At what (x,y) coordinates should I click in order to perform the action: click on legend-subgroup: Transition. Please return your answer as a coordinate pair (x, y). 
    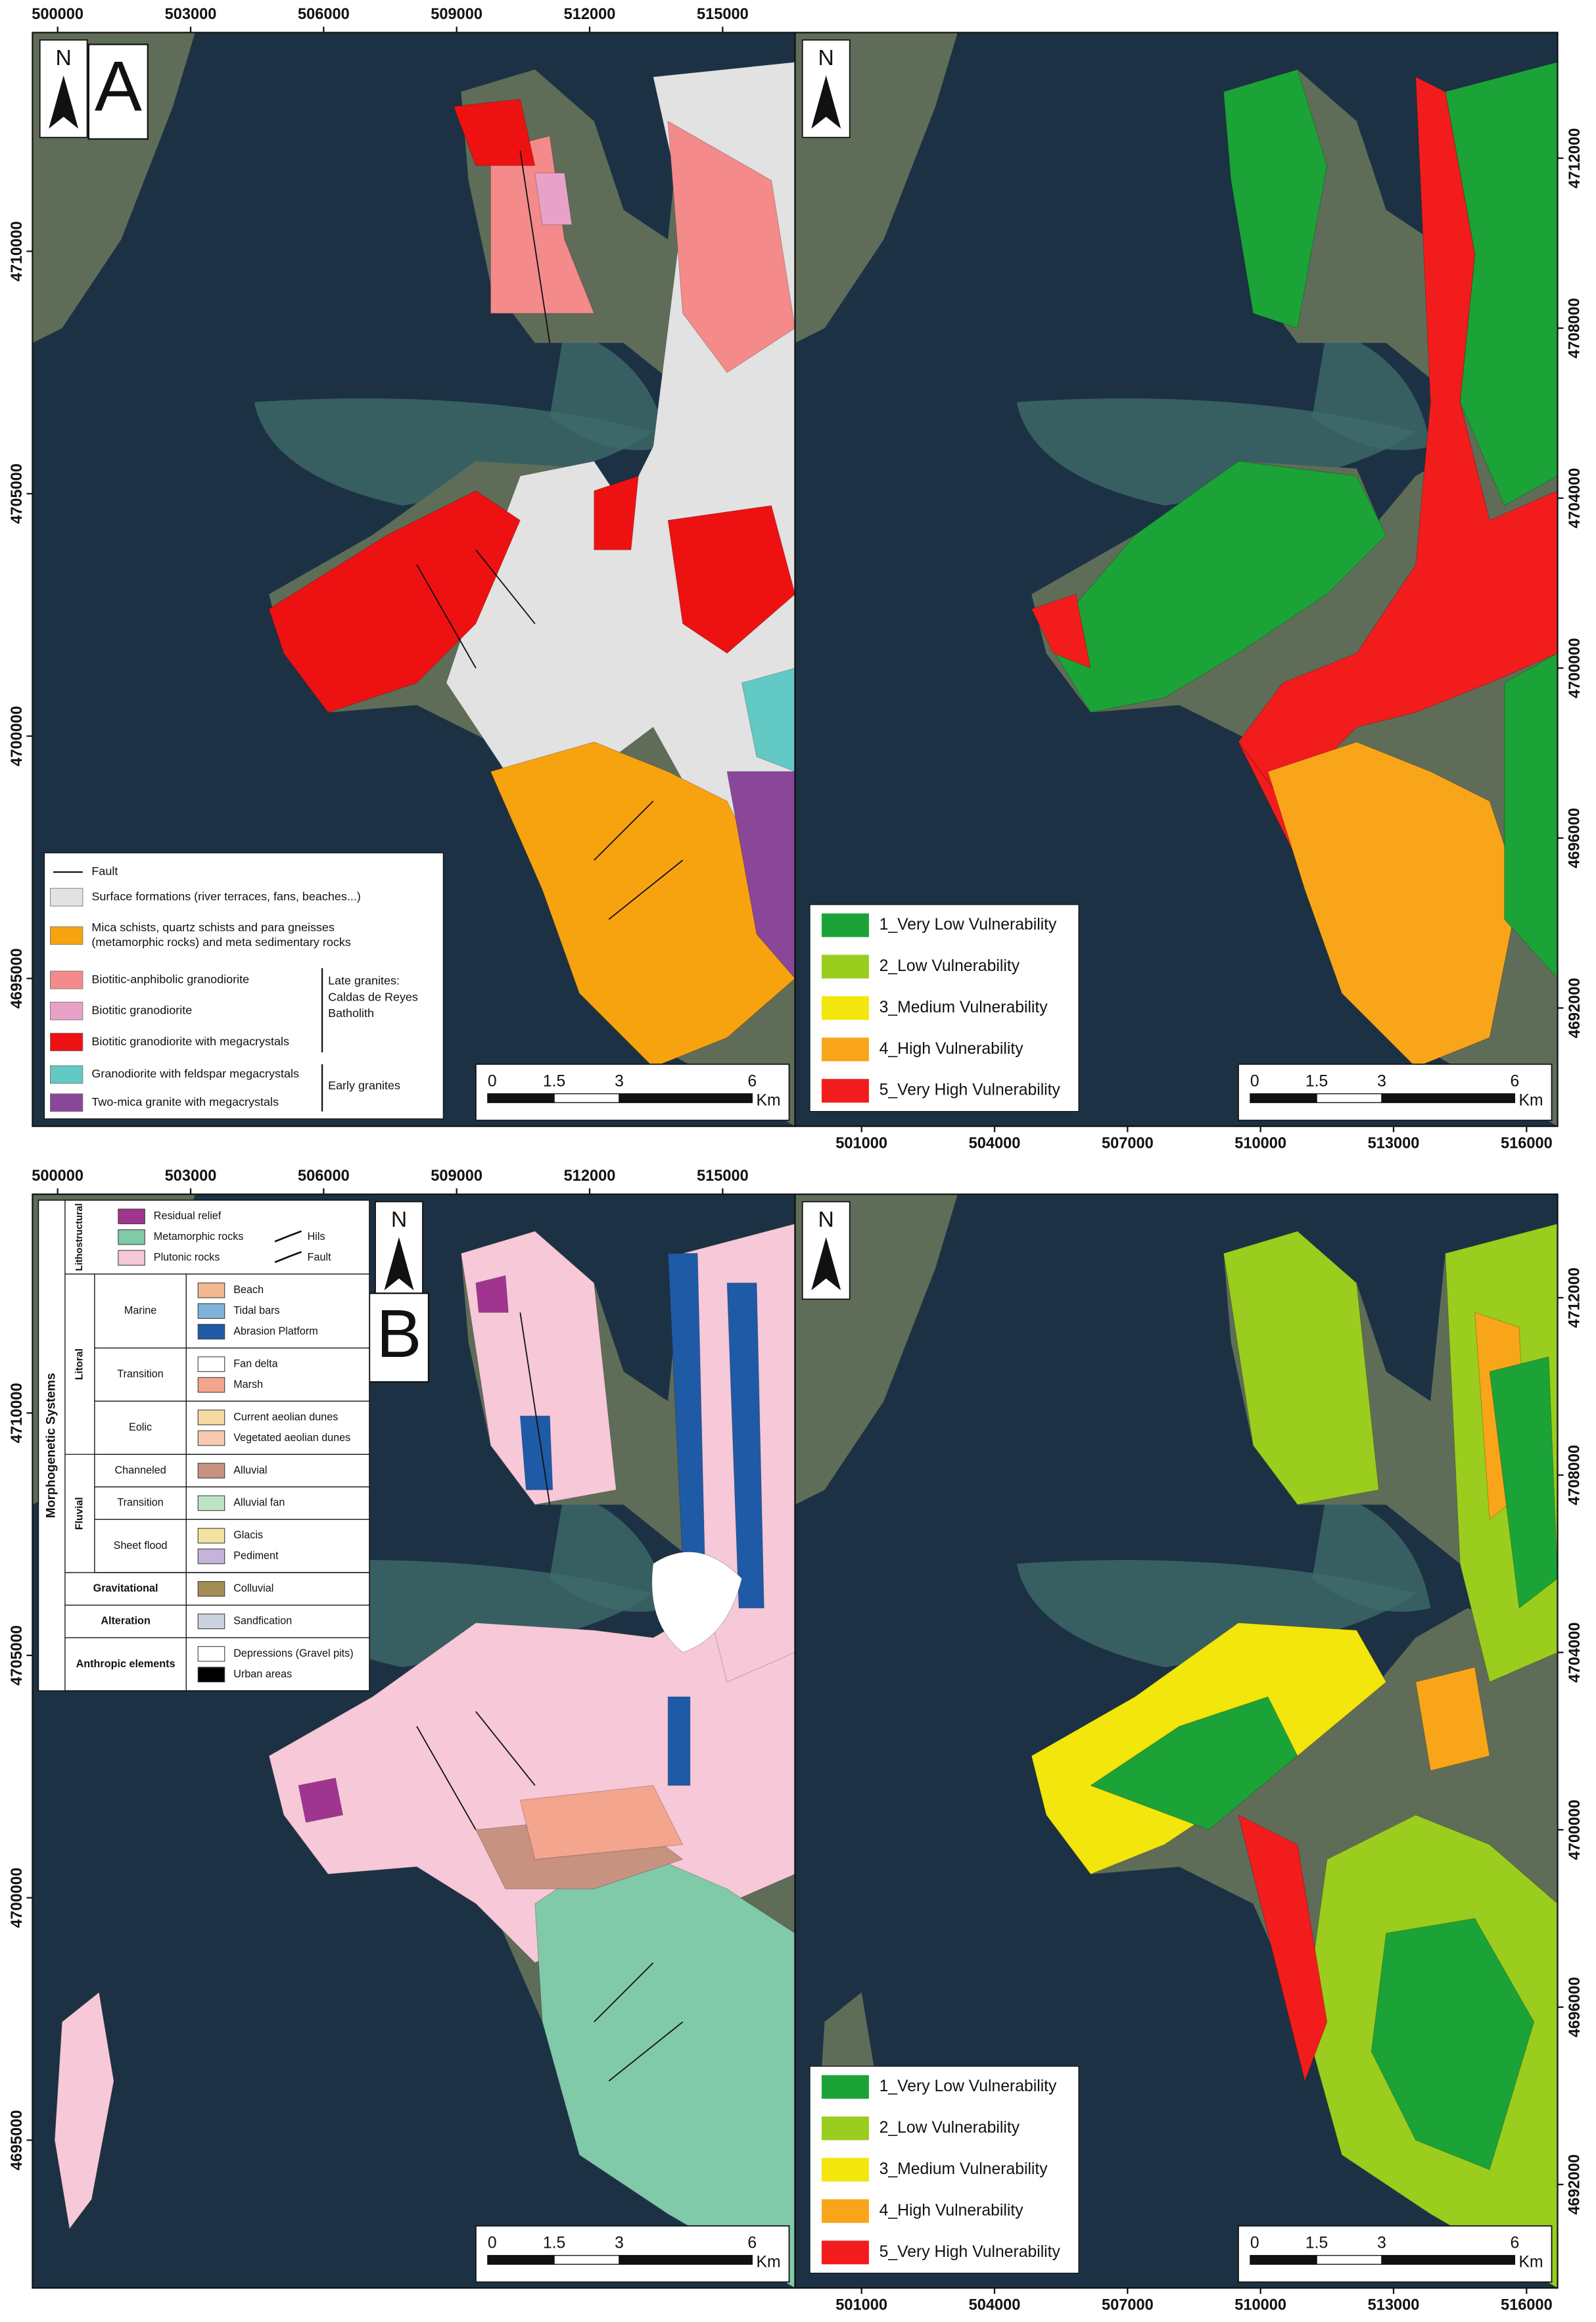
    Looking at the image, I should click on (140, 1503).